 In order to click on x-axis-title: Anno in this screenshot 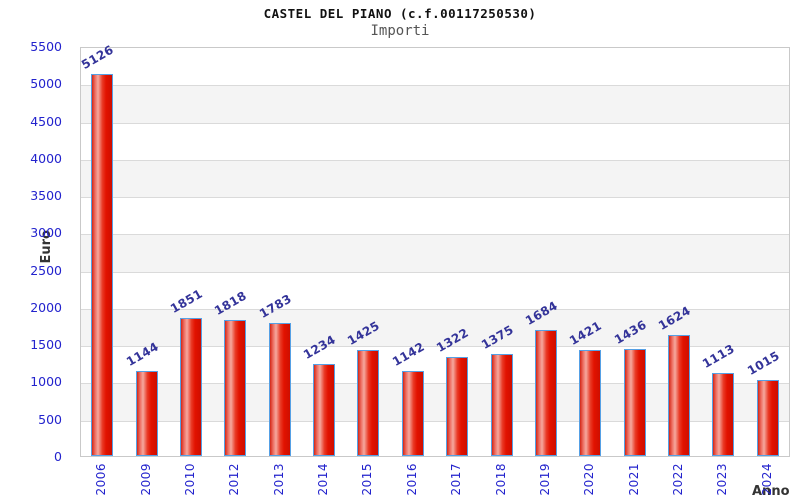, I will do `click(771, 491)`.